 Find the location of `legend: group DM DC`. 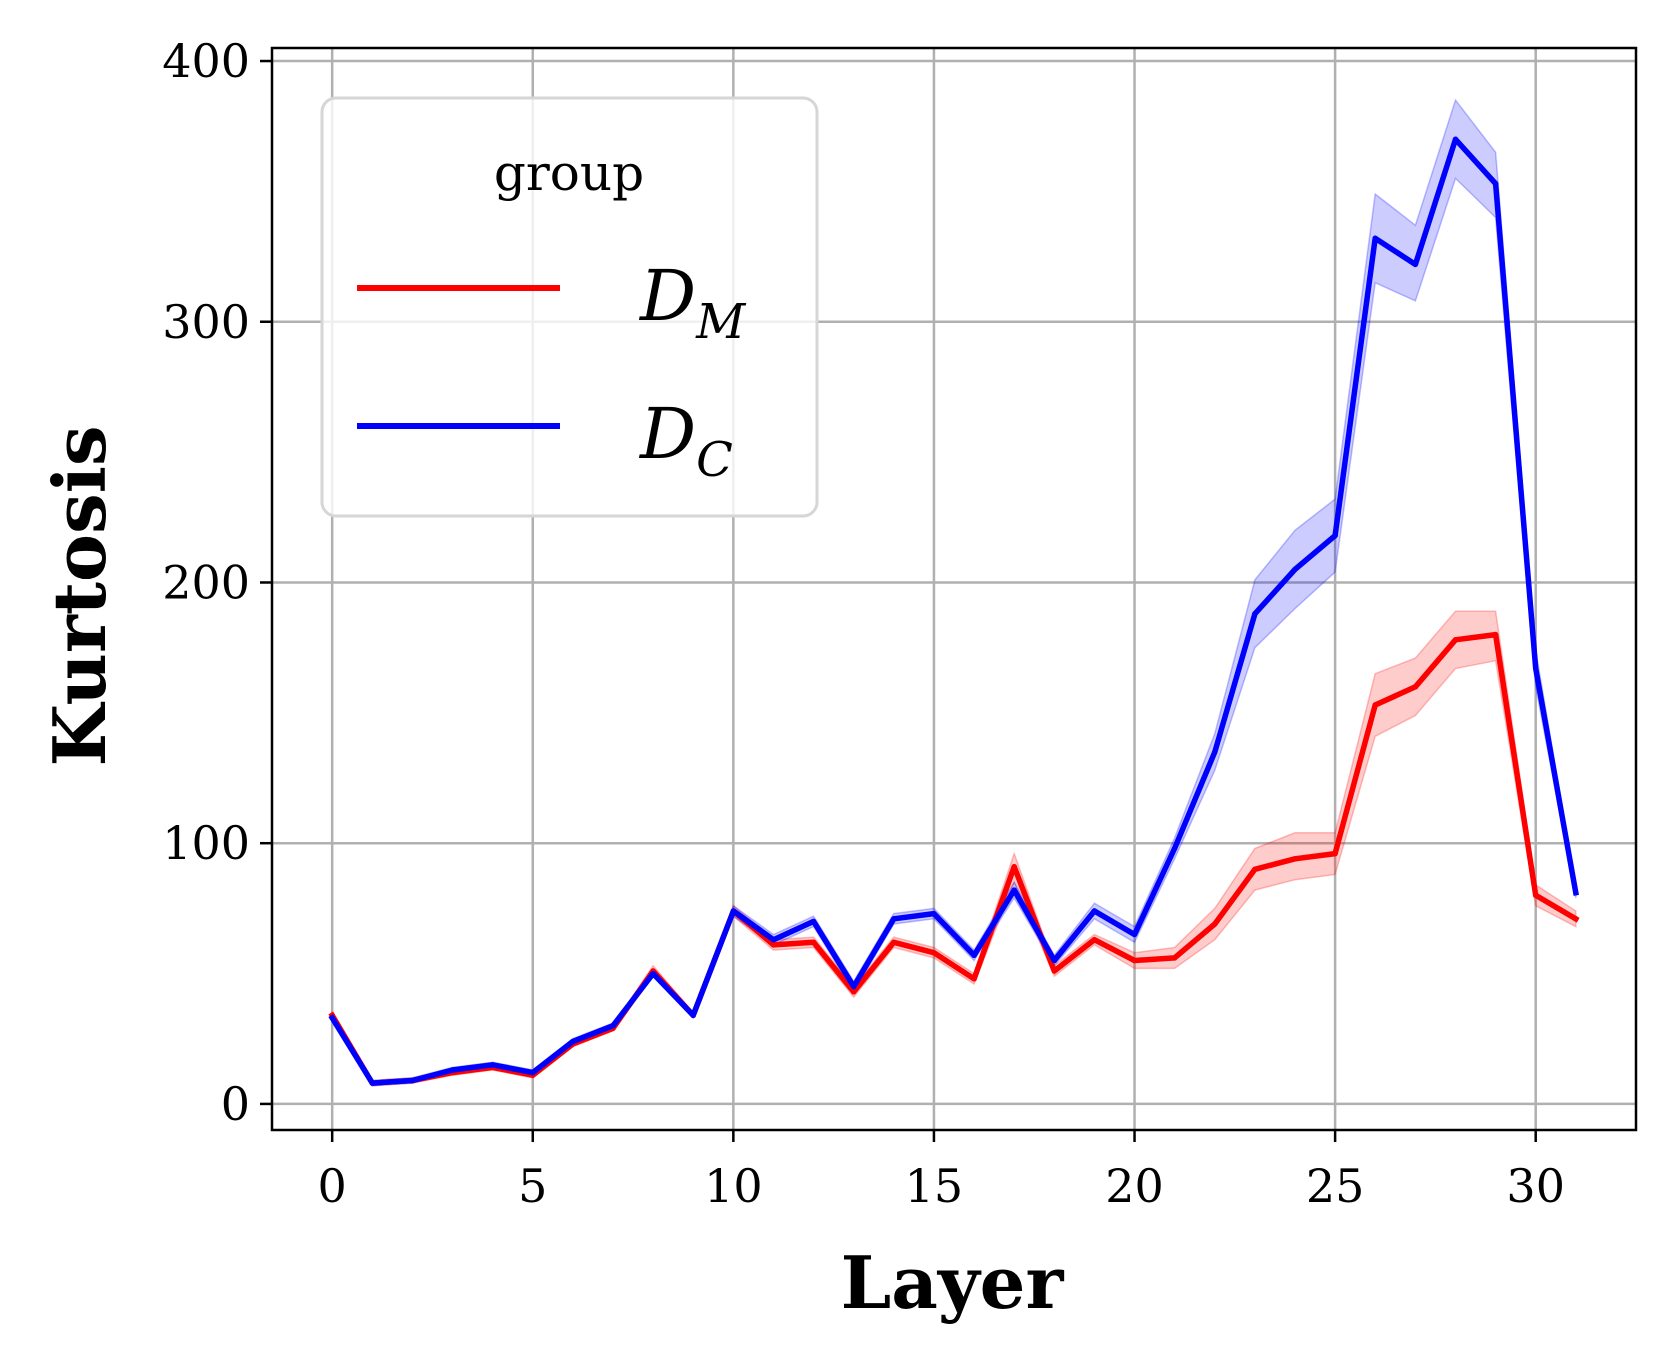

legend: group DM DC is located at coordinates (569, 307).